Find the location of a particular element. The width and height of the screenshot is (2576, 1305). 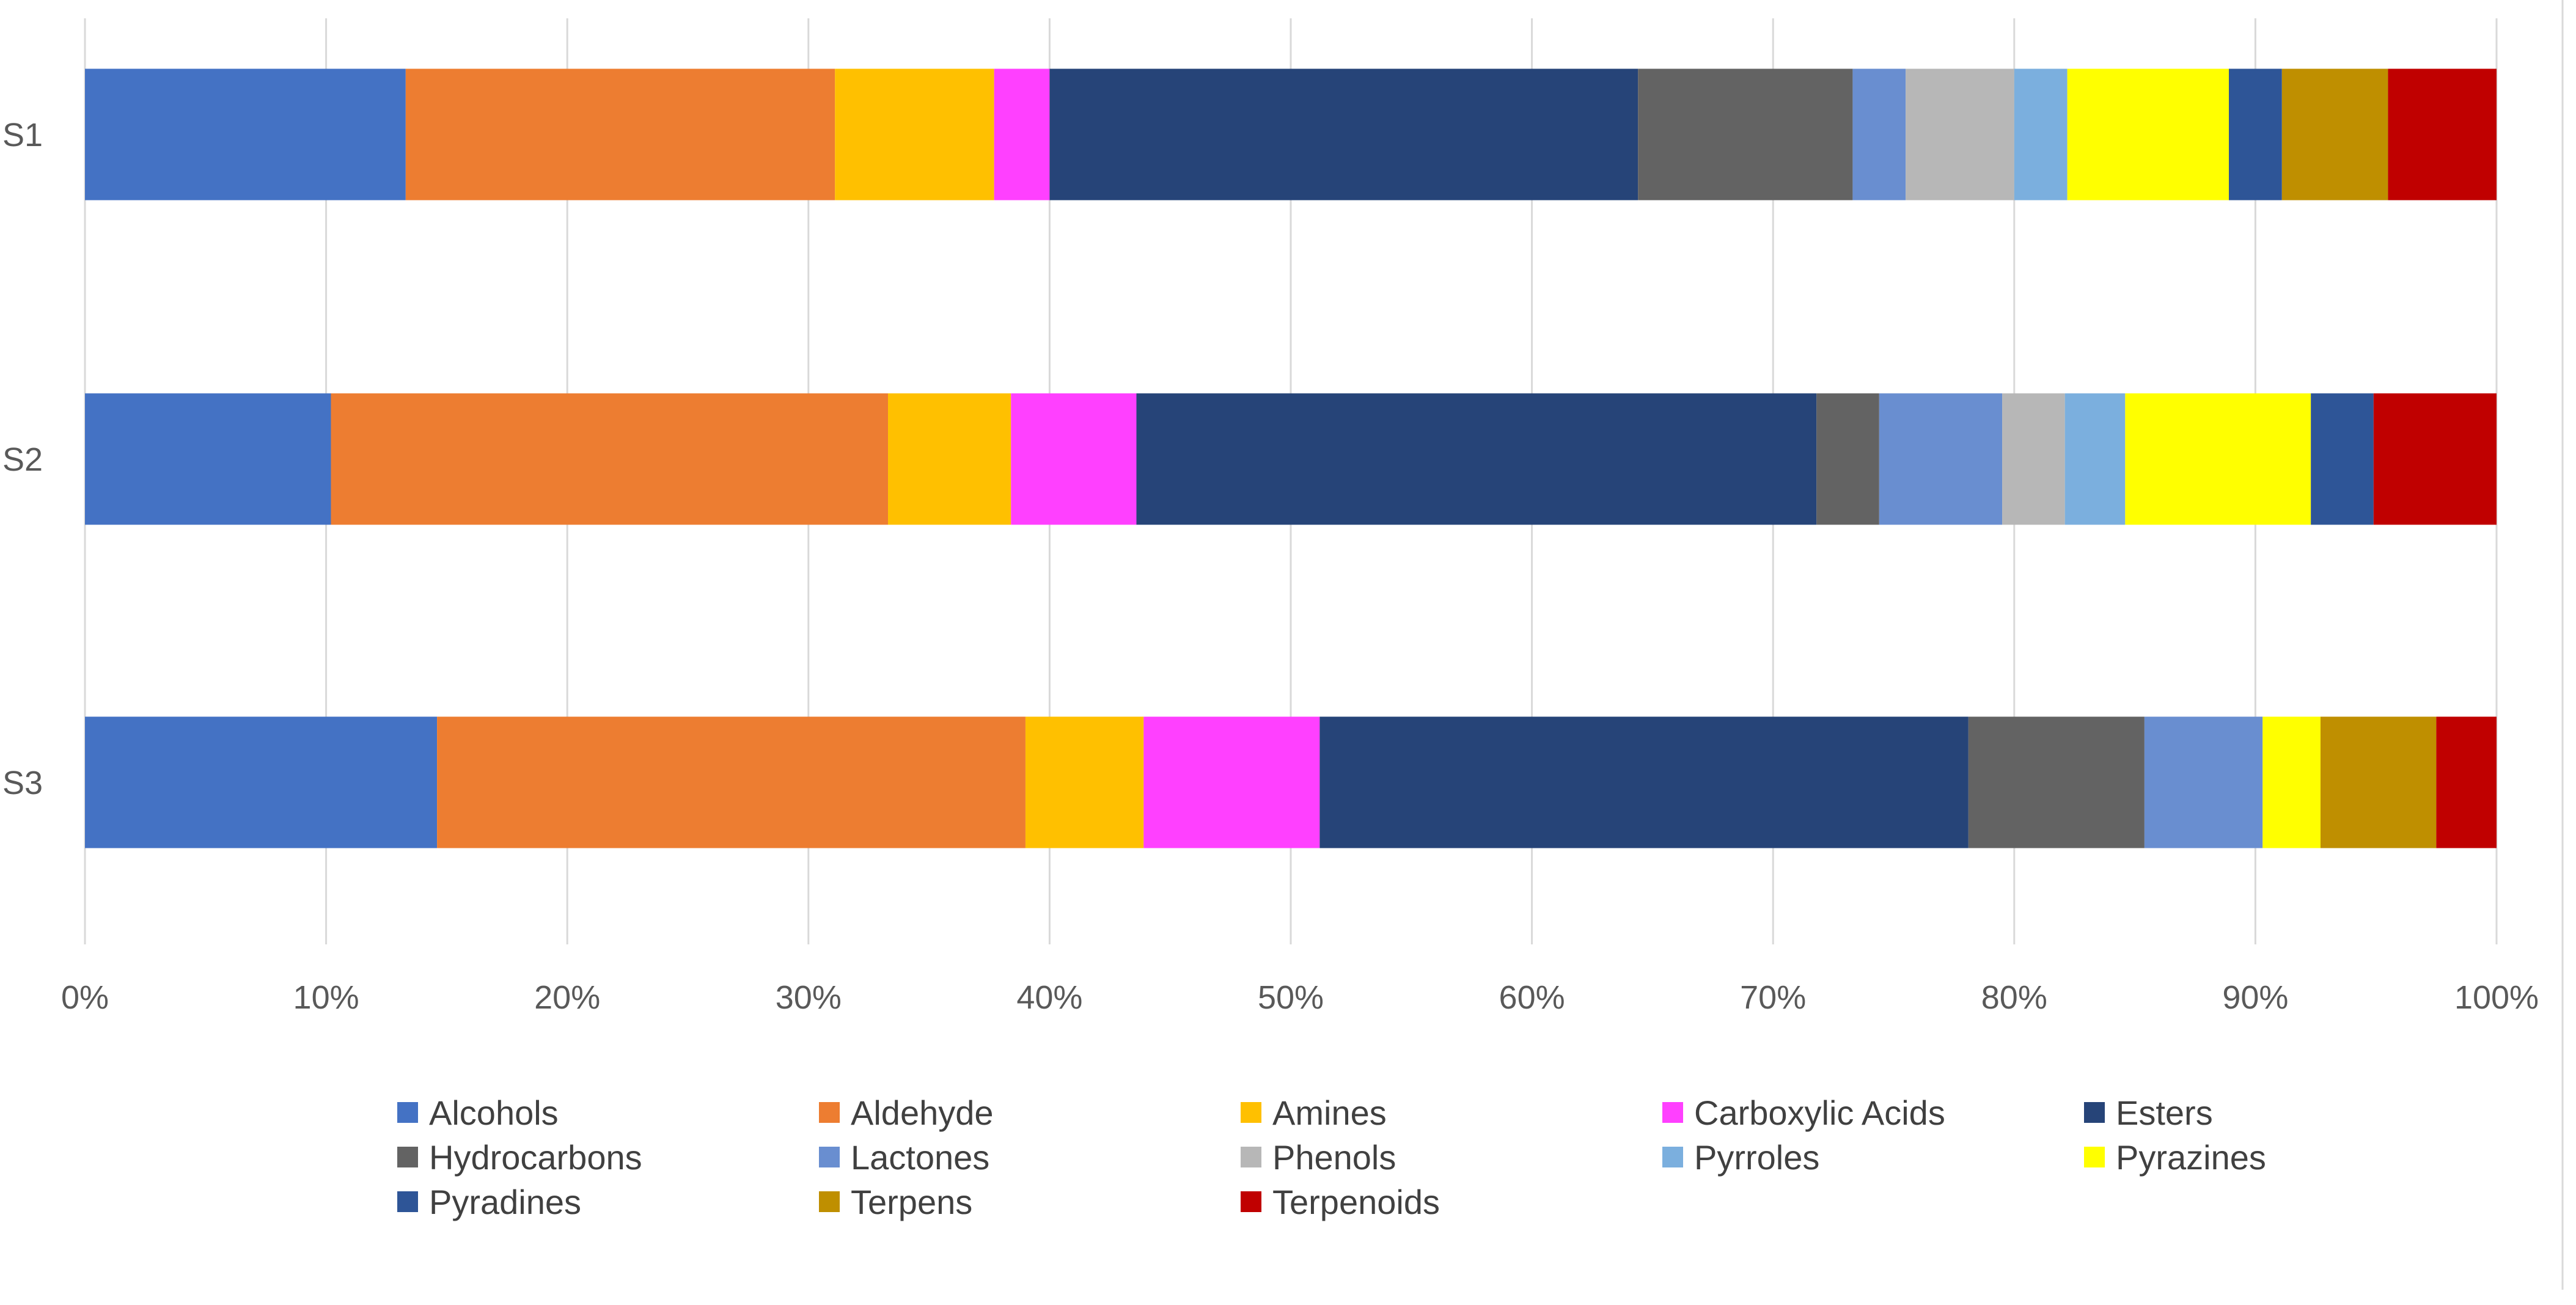

bar-segment-s2-hydrocarbons is located at coordinates (1847, 459).